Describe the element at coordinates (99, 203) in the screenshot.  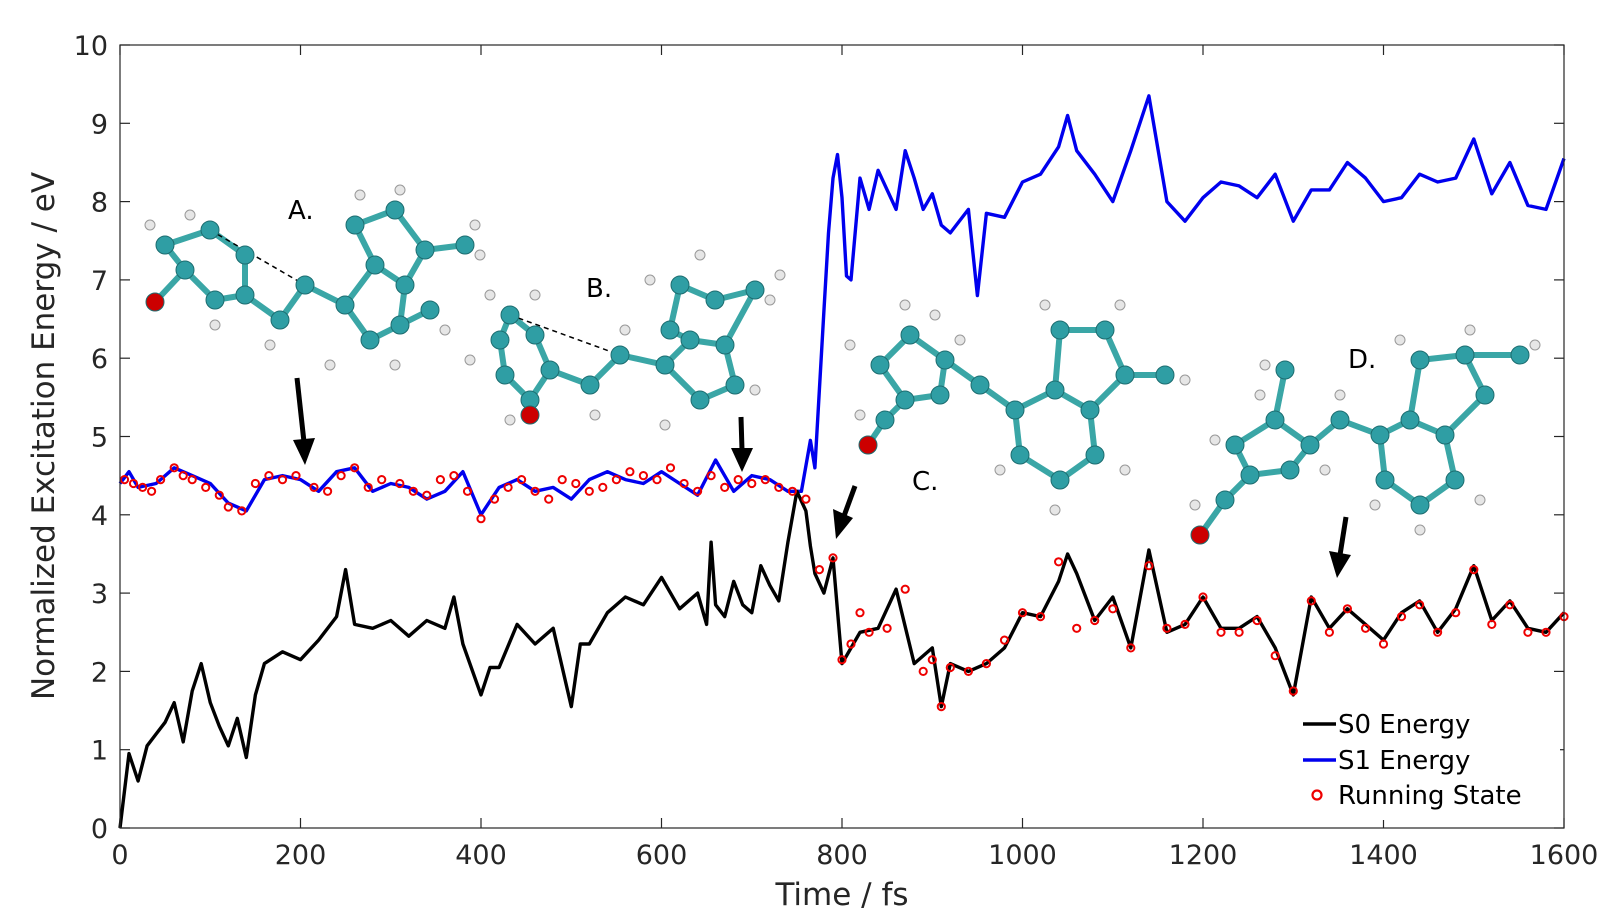
I see `y-tick-label: 8` at that location.